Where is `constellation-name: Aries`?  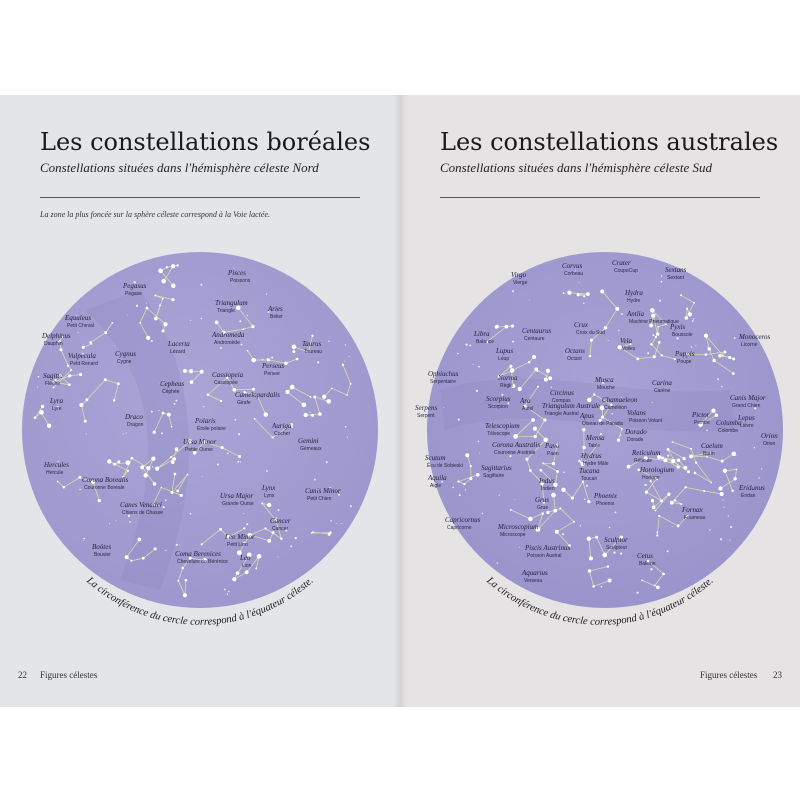 constellation-name: Aries is located at coordinates (275, 309).